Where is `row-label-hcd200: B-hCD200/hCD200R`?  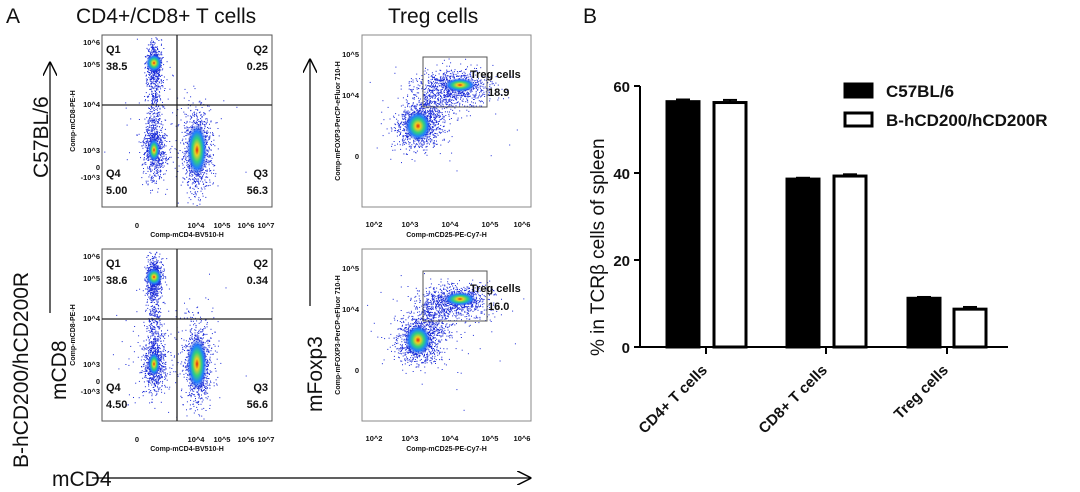 row-label-hcd200: B-hCD200/hCD200R is located at coordinates (21, 370).